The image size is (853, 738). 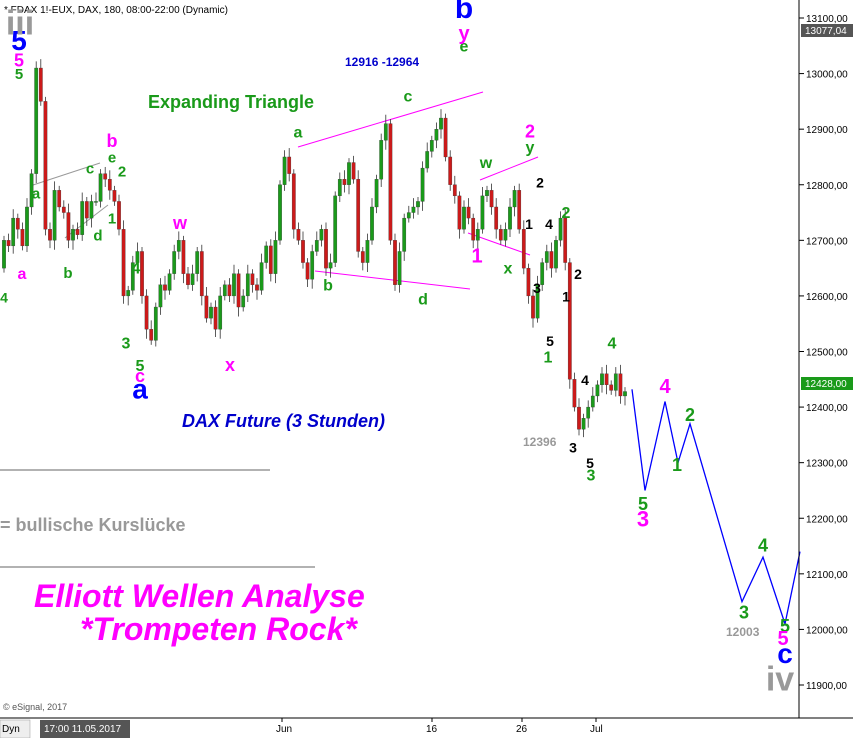 What do you see at coordinates (423, 299) in the screenshot?
I see `wave-label: d` at bounding box center [423, 299].